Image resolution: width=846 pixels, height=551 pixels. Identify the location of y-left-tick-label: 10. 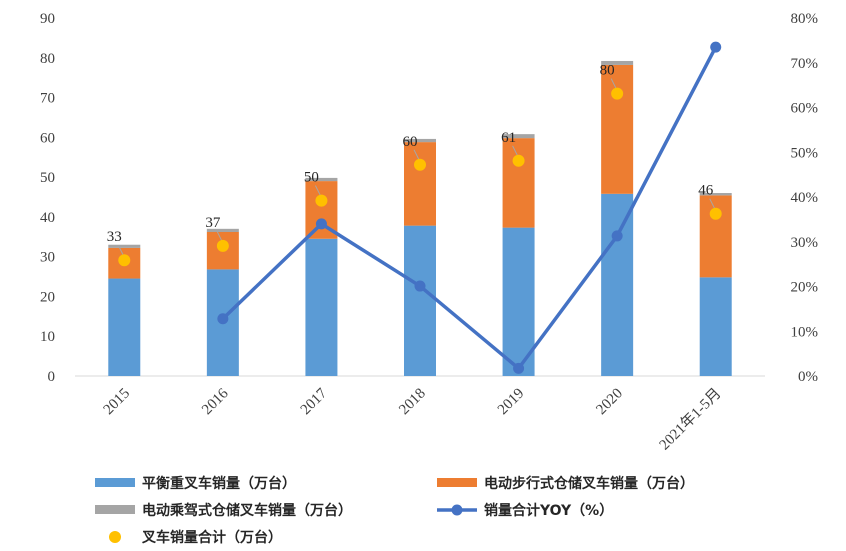
(47, 337).